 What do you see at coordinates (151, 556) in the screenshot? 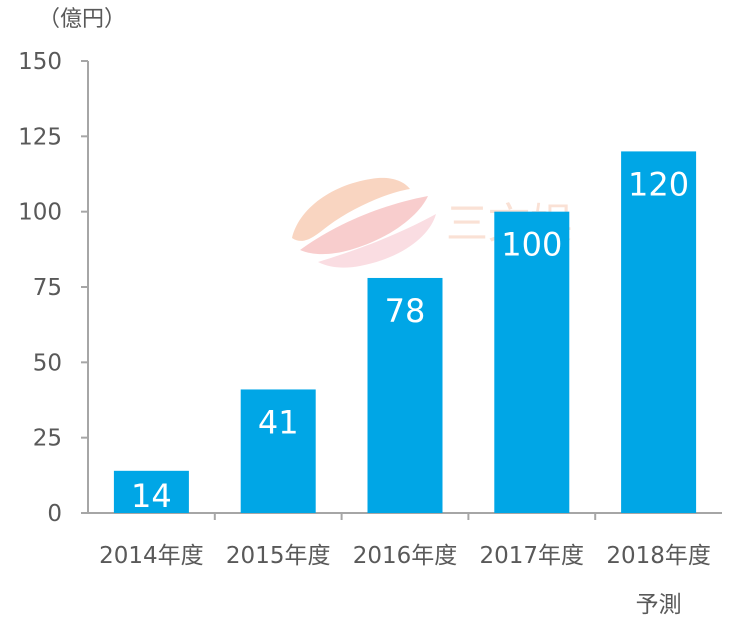
I see `x-tick-label: 2014年度` at bounding box center [151, 556].